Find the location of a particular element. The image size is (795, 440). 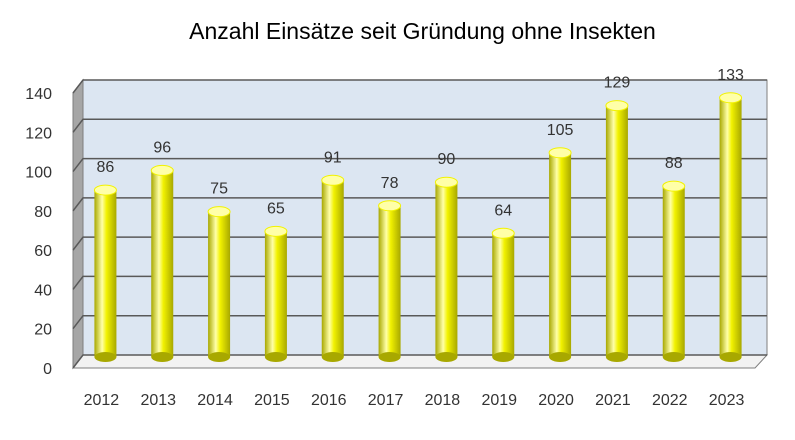

data-label: 86 is located at coordinates (106, 167).